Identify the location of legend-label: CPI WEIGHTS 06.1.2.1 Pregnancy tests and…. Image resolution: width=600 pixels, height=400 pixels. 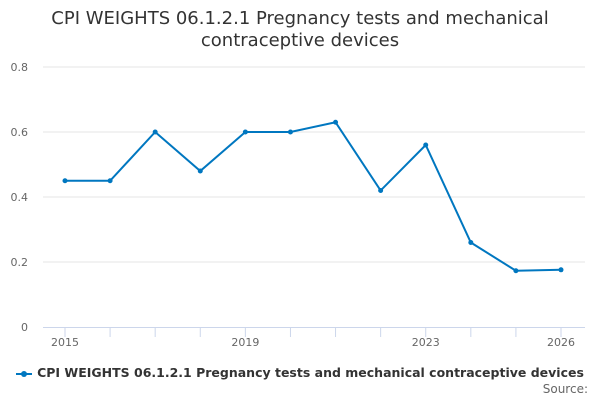
(310, 372).